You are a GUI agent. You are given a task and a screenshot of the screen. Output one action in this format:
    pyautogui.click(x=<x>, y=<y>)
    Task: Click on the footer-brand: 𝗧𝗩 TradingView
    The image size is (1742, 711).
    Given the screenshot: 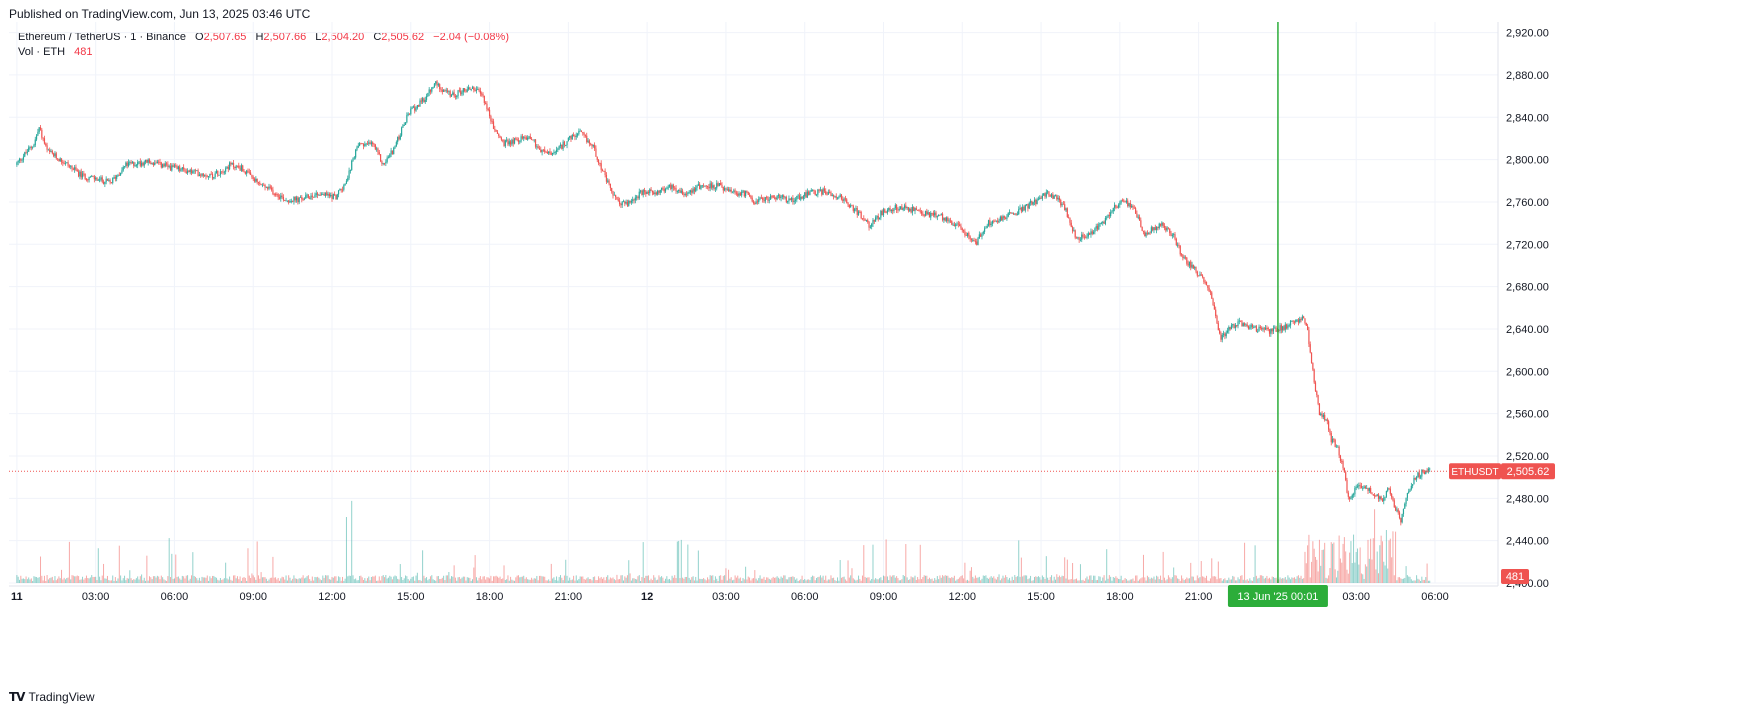 What is the action you would take?
    pyautogui.click(x=52, y=697)
    